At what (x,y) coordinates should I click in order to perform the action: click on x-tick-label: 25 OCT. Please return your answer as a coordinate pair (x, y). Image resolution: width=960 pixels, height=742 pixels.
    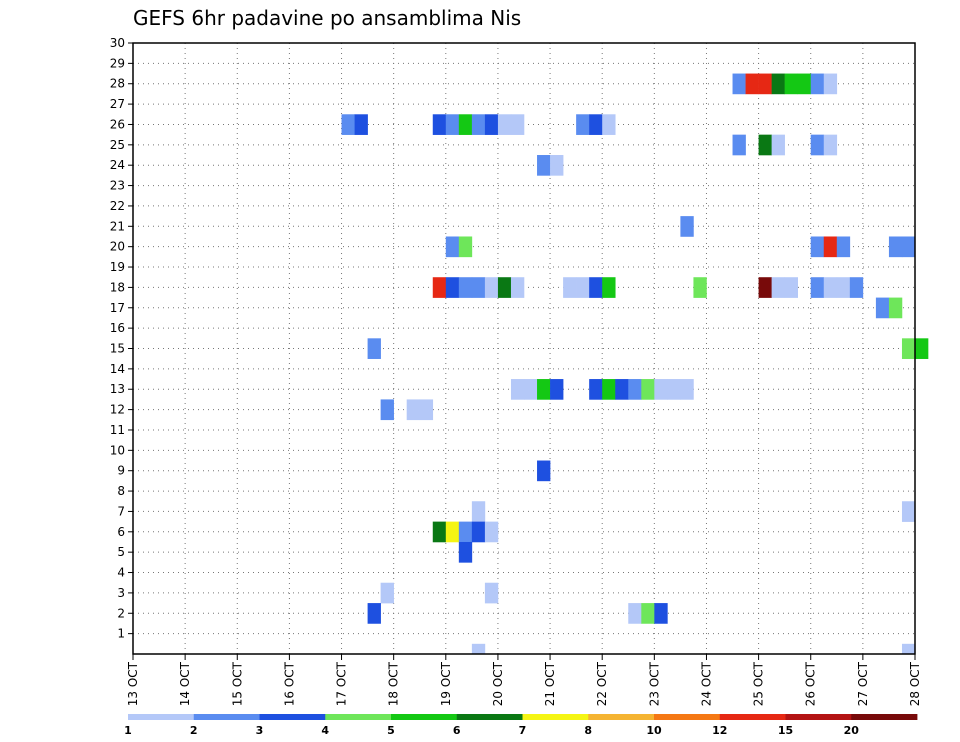
    Looking at the image, I should click on (759, 683).